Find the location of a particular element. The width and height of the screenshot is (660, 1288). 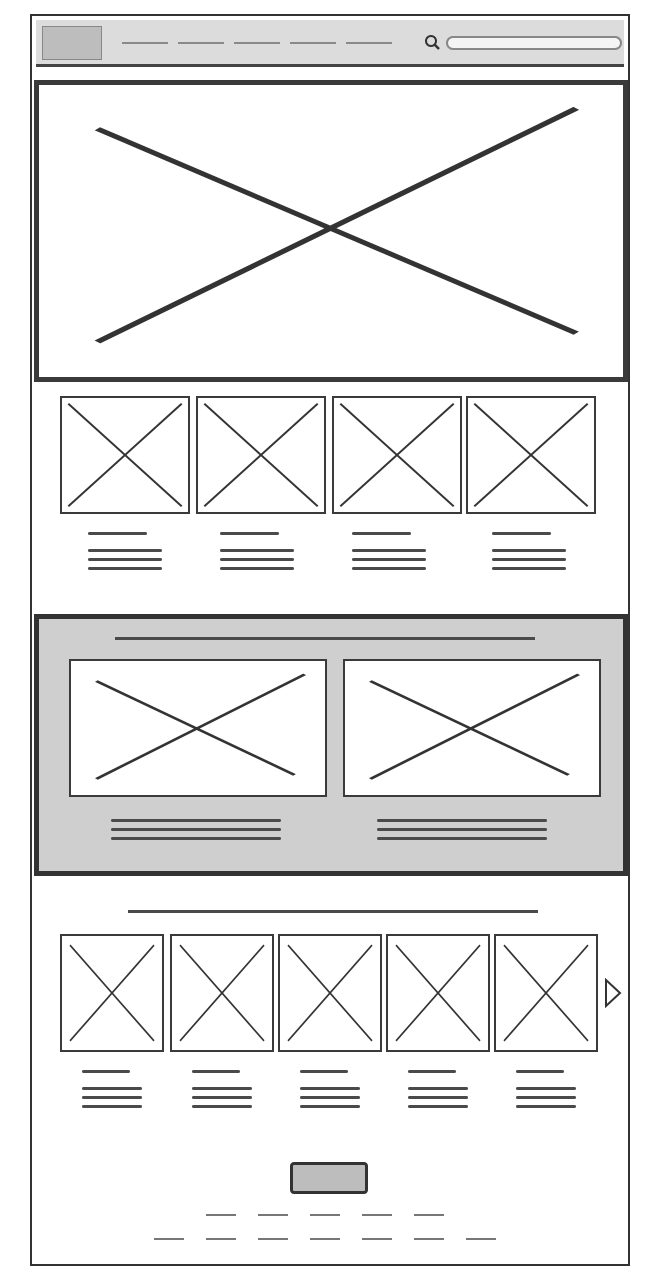

search-icon is located at coordinates (433, 43).